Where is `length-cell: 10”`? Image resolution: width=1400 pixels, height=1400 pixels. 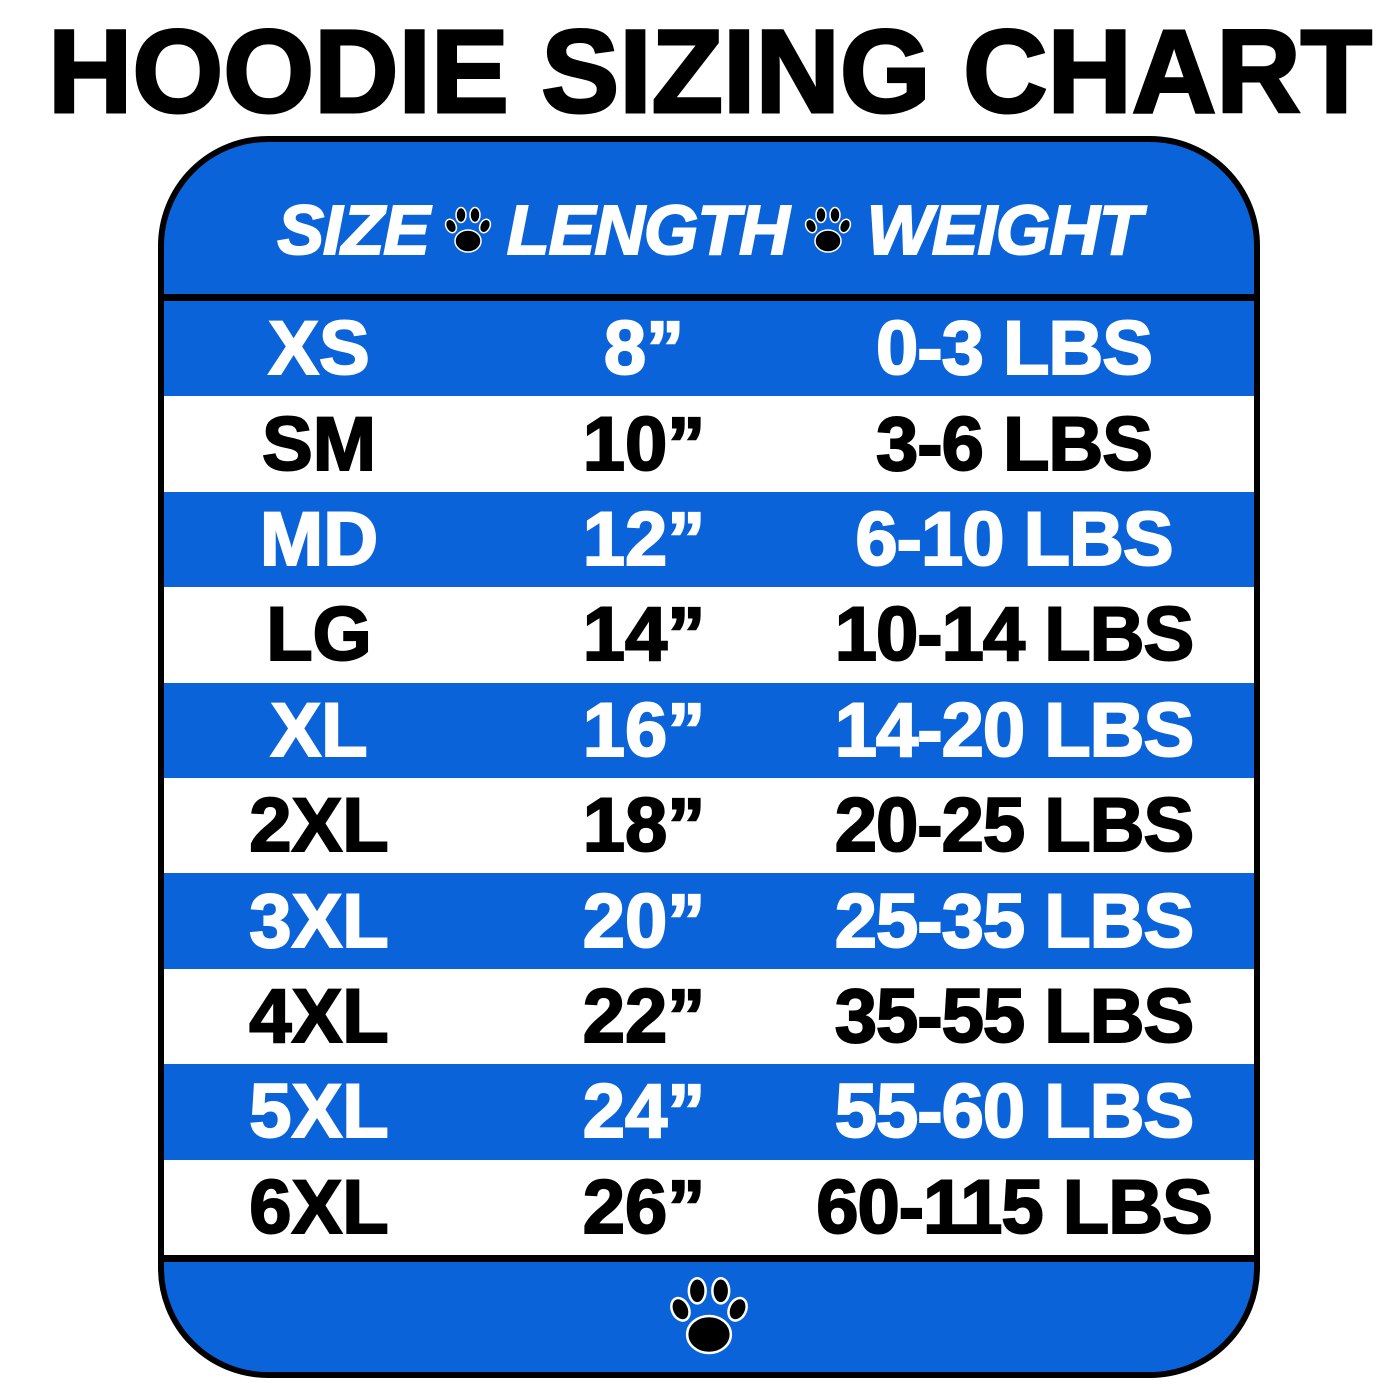
length-cell: 10” is located at coordinates (644, 444).